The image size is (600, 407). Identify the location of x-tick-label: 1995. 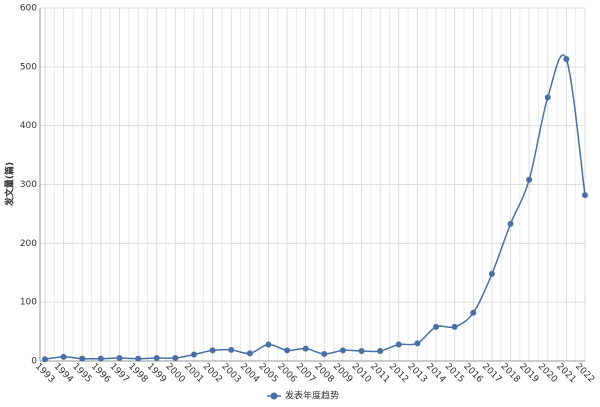
(81, 373).